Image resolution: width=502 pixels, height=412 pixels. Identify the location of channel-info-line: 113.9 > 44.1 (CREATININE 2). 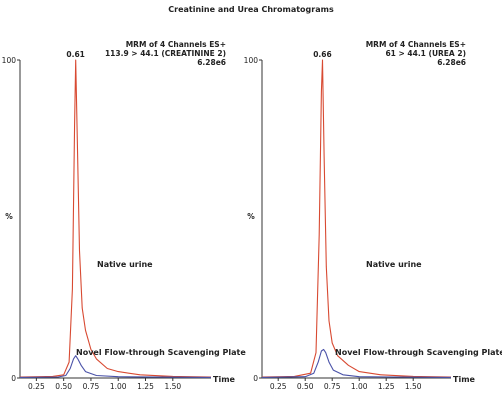
(165, 53).